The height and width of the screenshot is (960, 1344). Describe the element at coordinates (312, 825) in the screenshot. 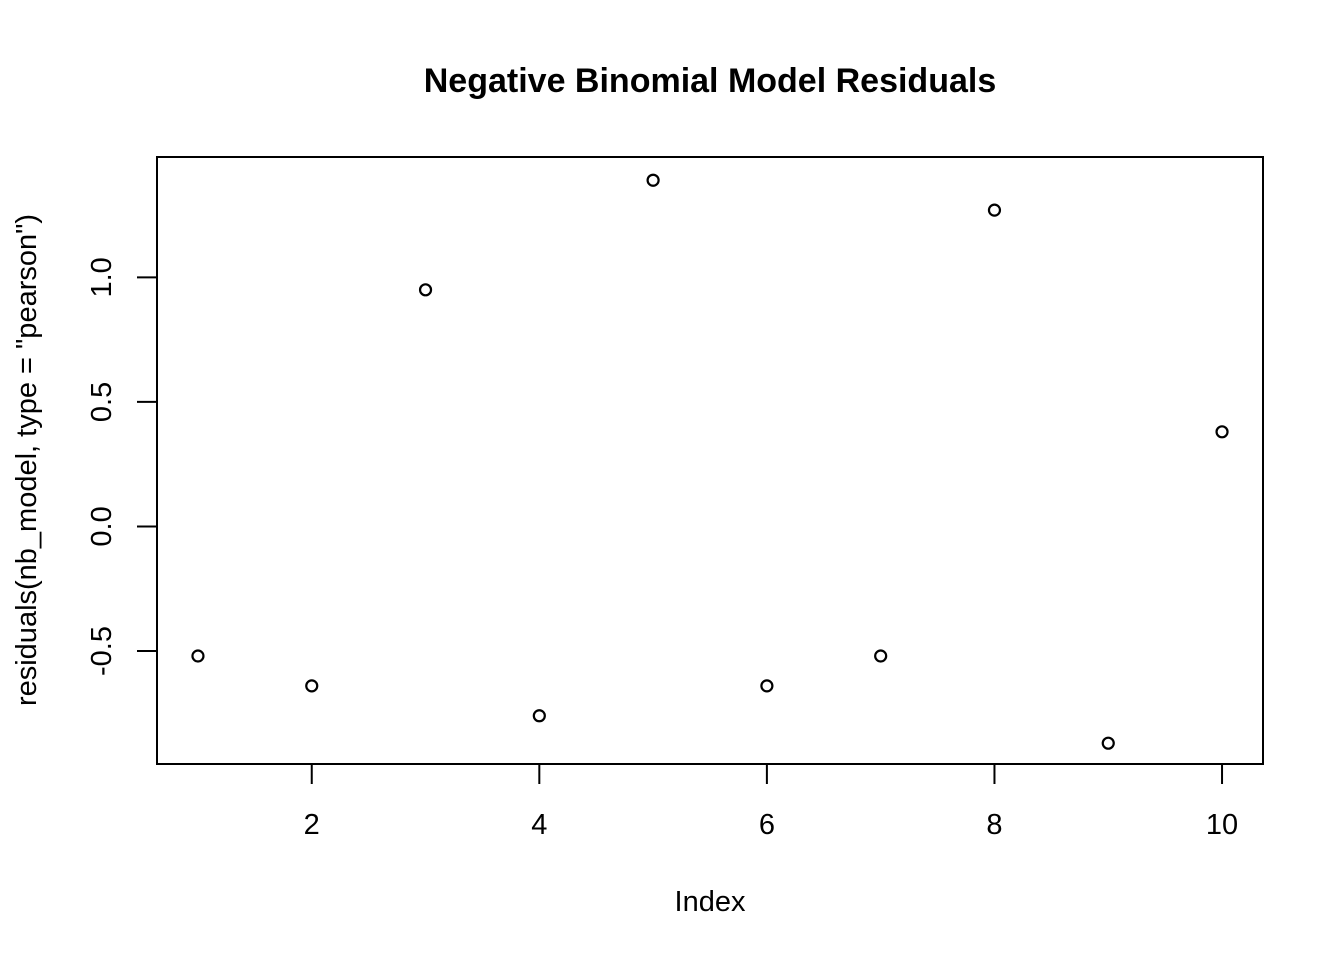

I see `x-tick-label: 2` at that location.